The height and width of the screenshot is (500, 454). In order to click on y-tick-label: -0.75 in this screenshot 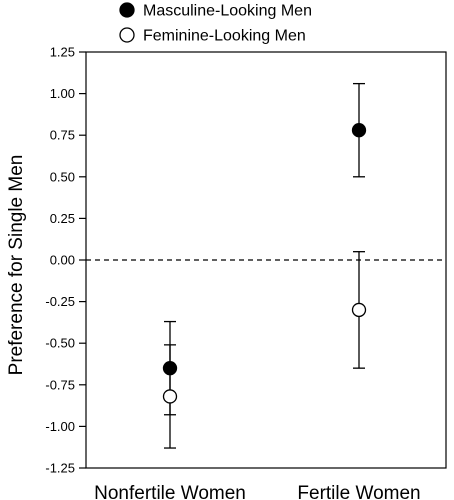, I will do `click(60, 384)`.